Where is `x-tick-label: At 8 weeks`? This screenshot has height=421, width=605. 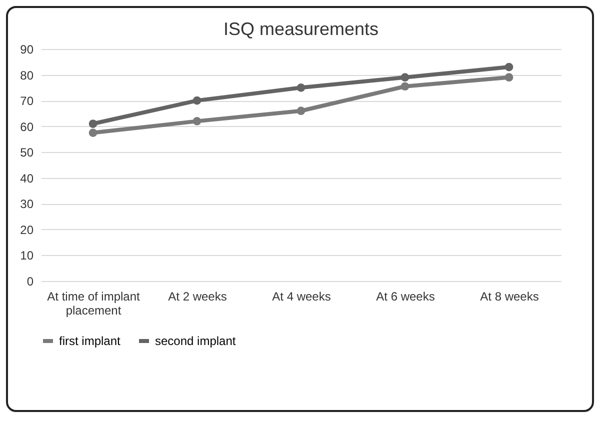 x-tick-label: At 8 weeks is located at coordinates (509, 297).